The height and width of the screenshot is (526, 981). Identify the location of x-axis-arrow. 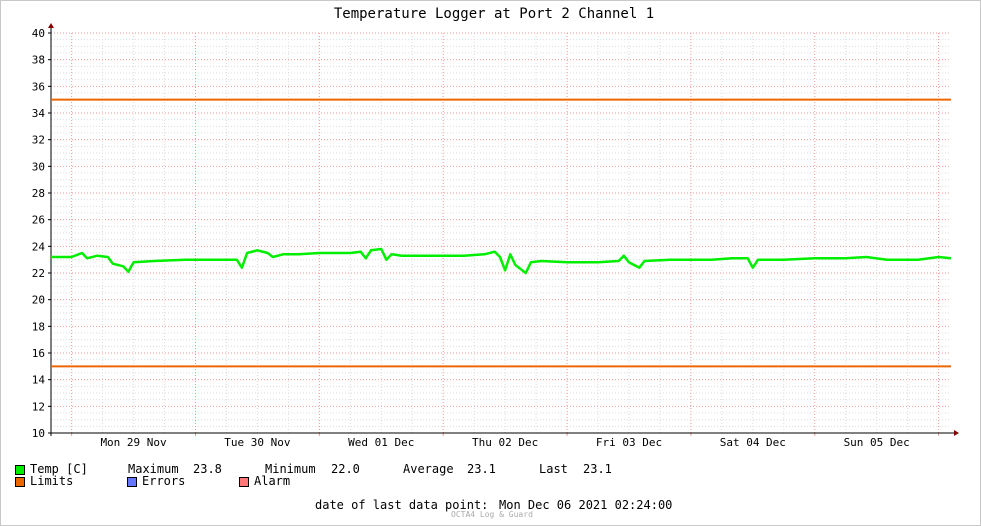
(956, 433).